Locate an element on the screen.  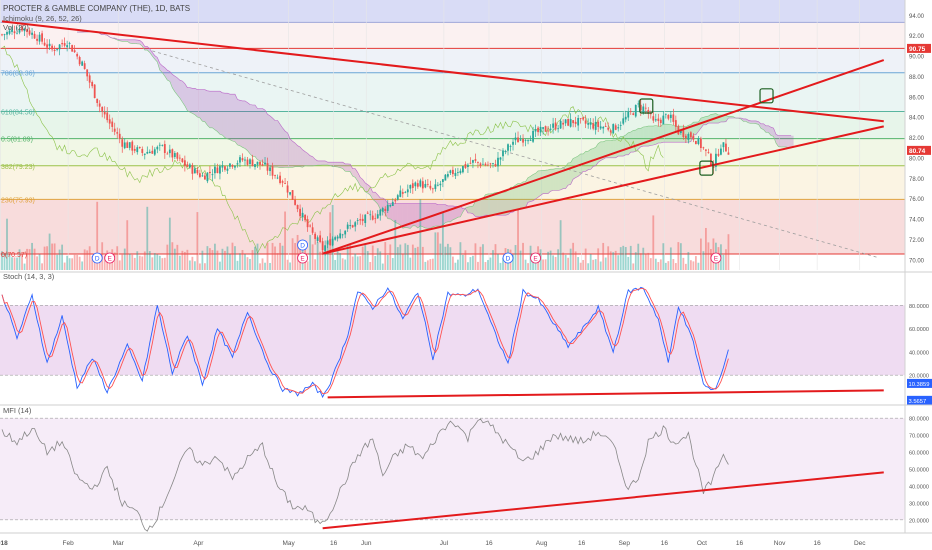
mfi-trendline-line is located at coordinates (603, 500).